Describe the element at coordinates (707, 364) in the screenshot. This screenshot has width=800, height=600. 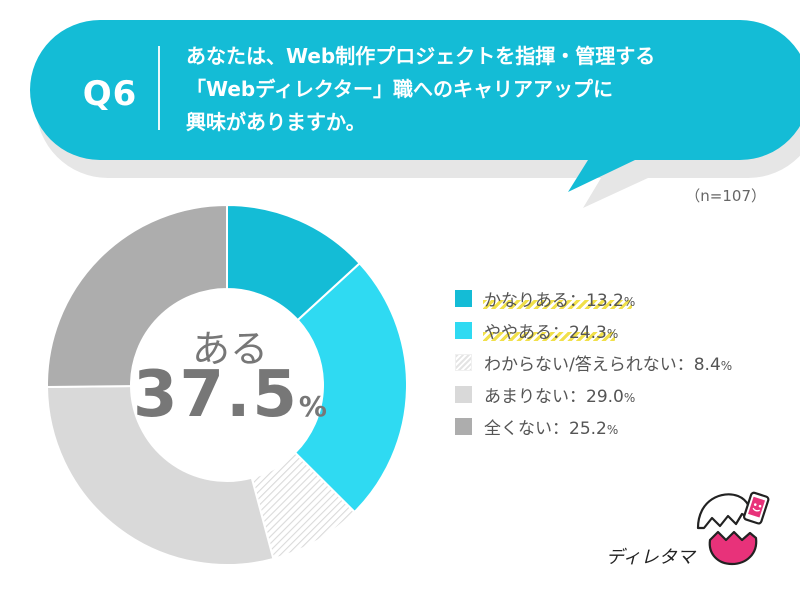
I see `legend-value: 8.4` at that location.